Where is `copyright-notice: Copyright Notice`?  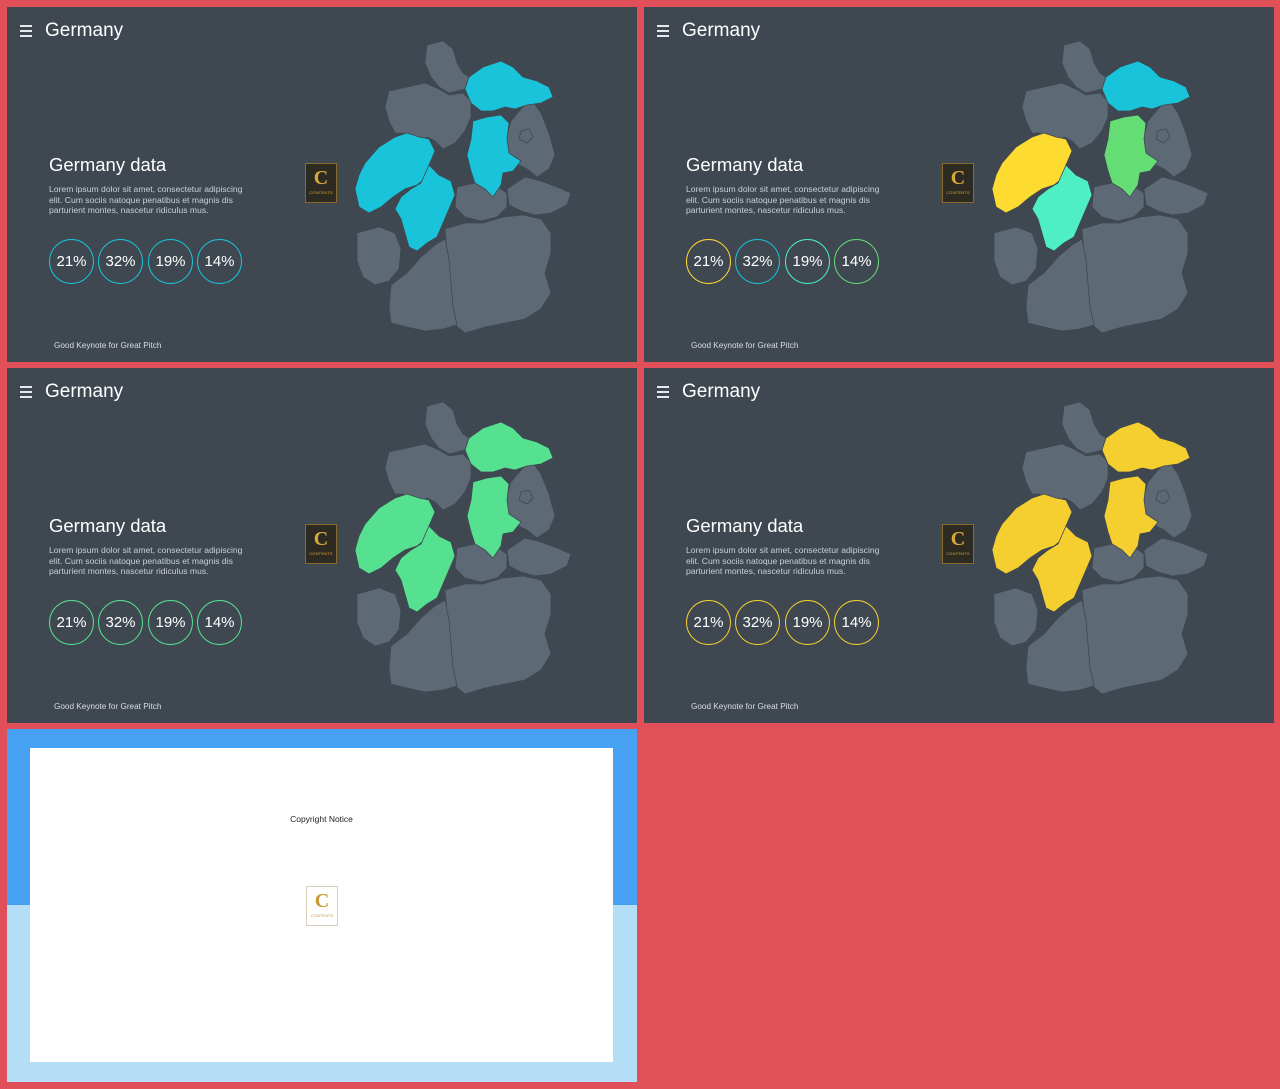
copyright-notice: Copyright Notice is located at coordinates (321, 819).